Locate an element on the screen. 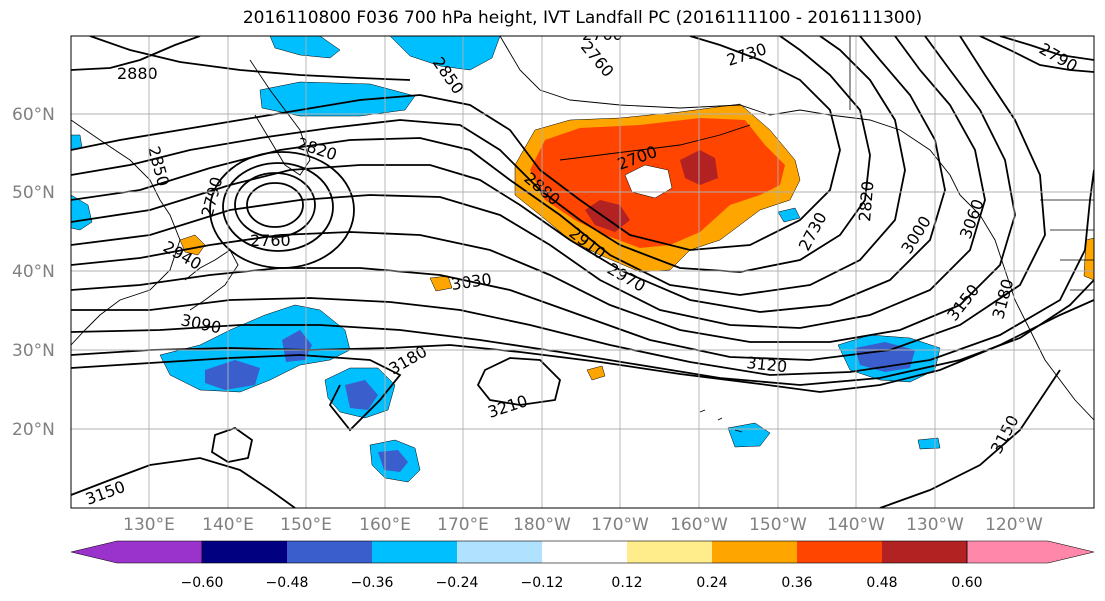 This screenshot has height=601, width=1105. contour-label: 2820 is located at coordinates (866, 201).